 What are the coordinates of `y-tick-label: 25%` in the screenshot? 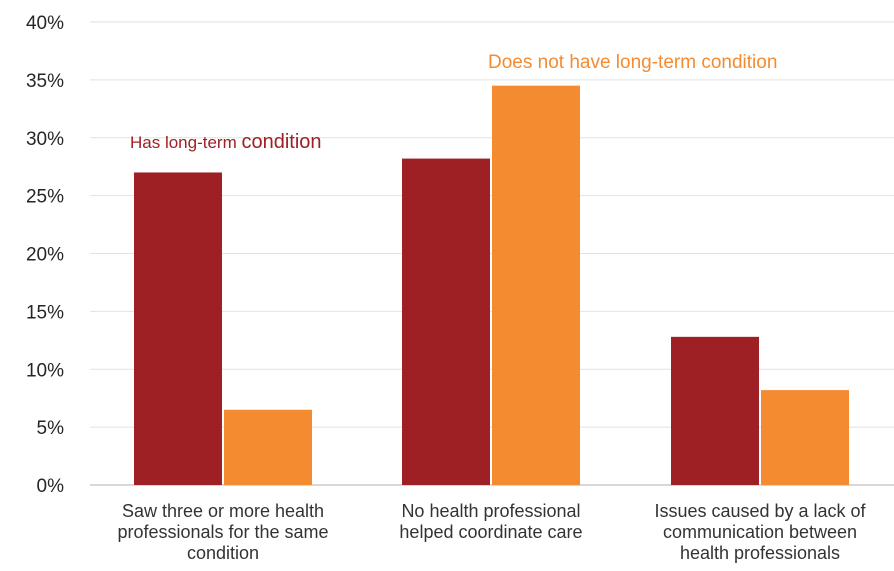 It's located at (45, 197).